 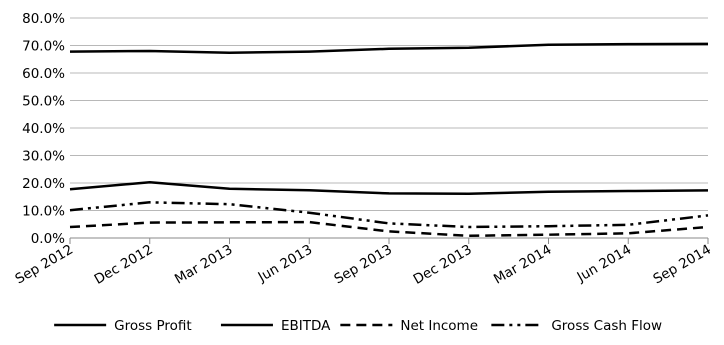 I want to click on x-tick-label: Mar 2014, so click(x=523, y=265).